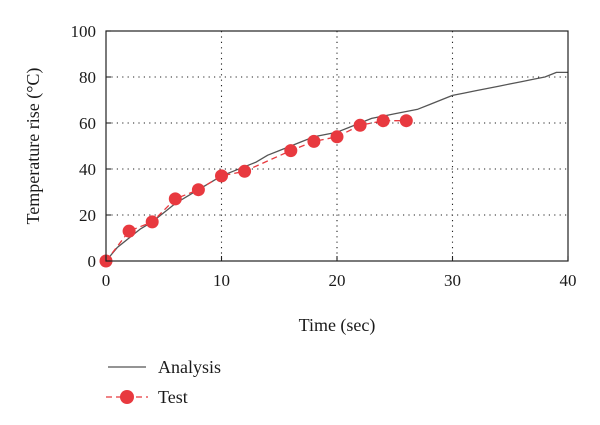 This screenshot has width=600, height=425. Describe the element at coordinates (452, 280) in the screenshot. I see `x-tick-label-30: 30` at that location.